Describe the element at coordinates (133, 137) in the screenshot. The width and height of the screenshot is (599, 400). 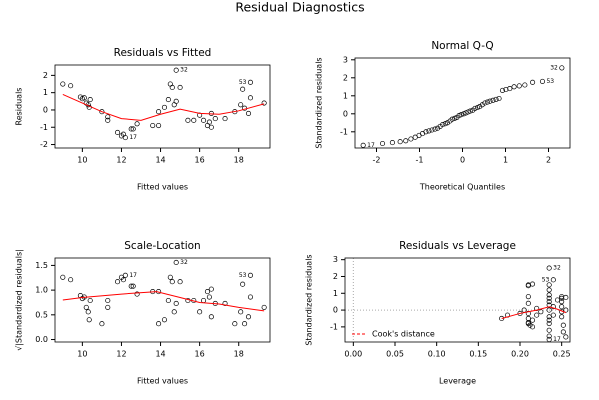
I see `point-label: 17` at that location.